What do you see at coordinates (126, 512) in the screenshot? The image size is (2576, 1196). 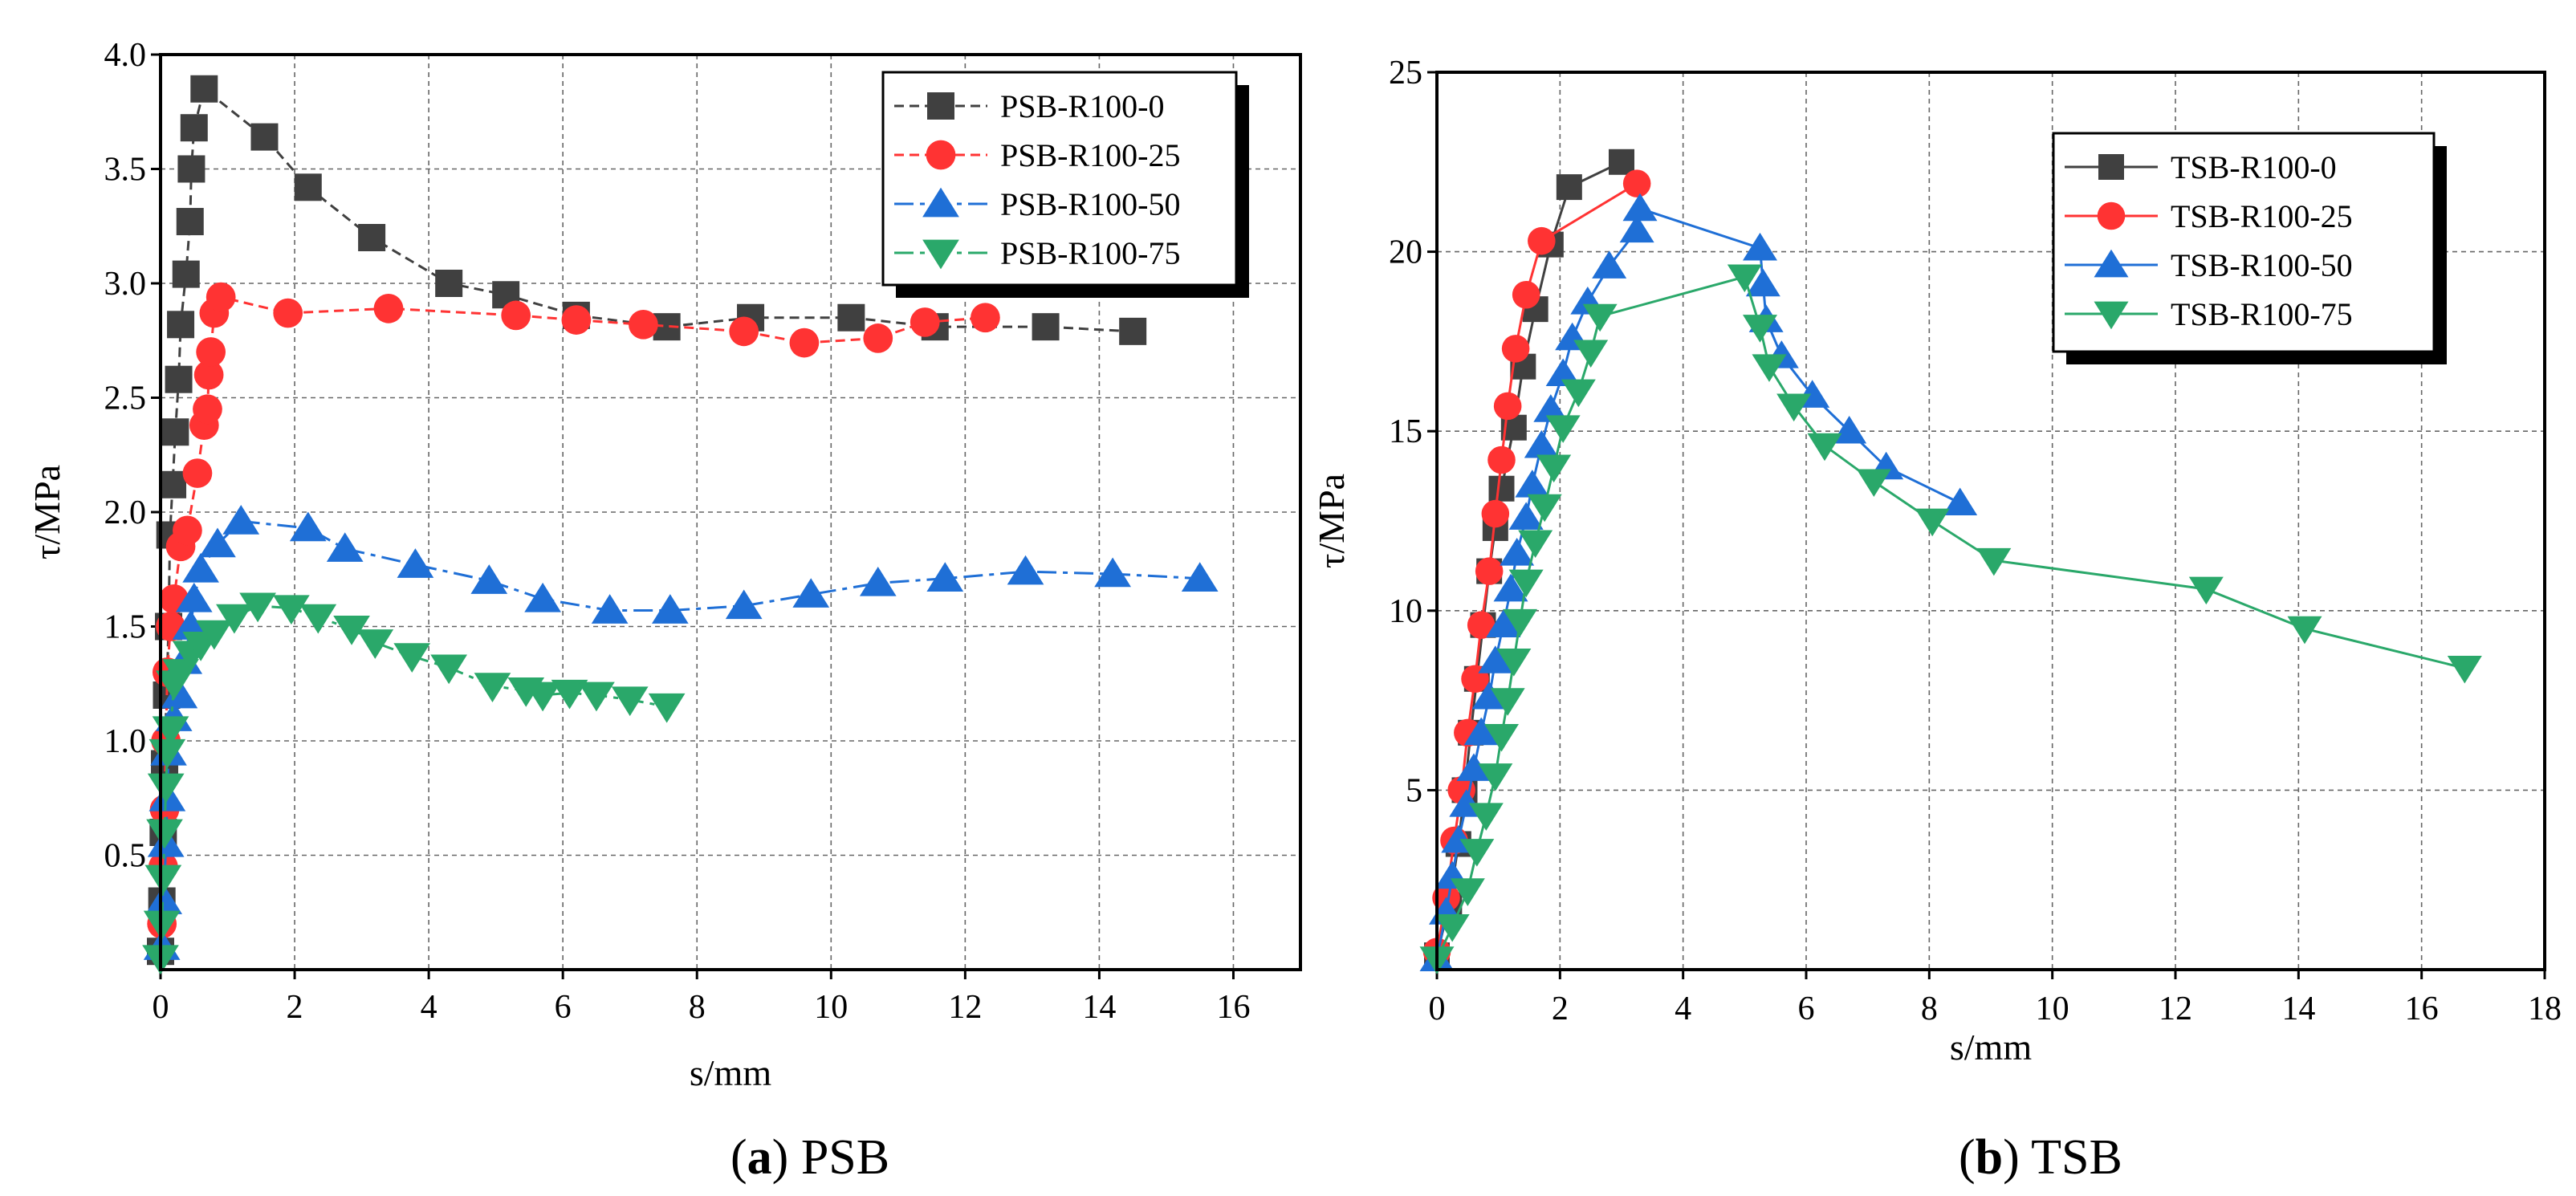 I see `y-tick-label: 2.0` at bounding box center [126, 512].